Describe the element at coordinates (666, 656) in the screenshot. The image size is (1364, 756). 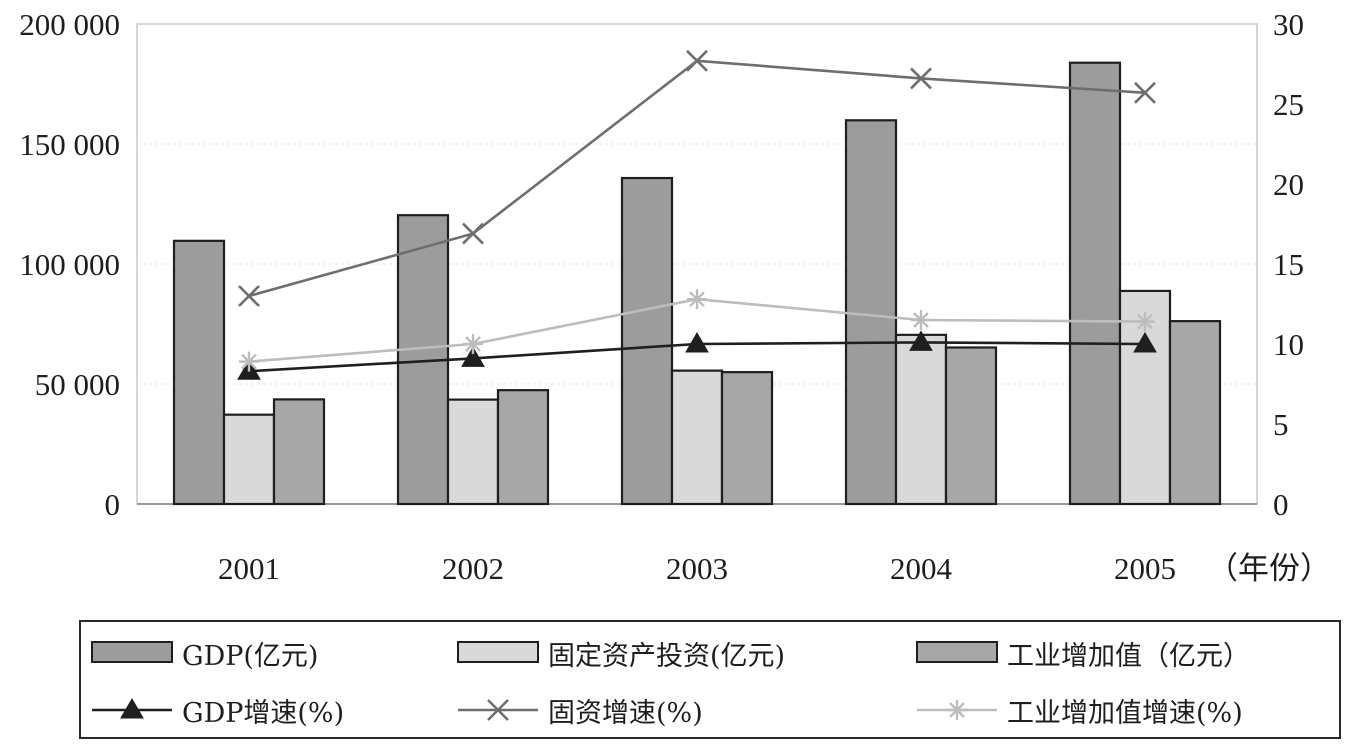
I see `legend-label-fixed-investment: 固定资产投资(亿元)` at that location.